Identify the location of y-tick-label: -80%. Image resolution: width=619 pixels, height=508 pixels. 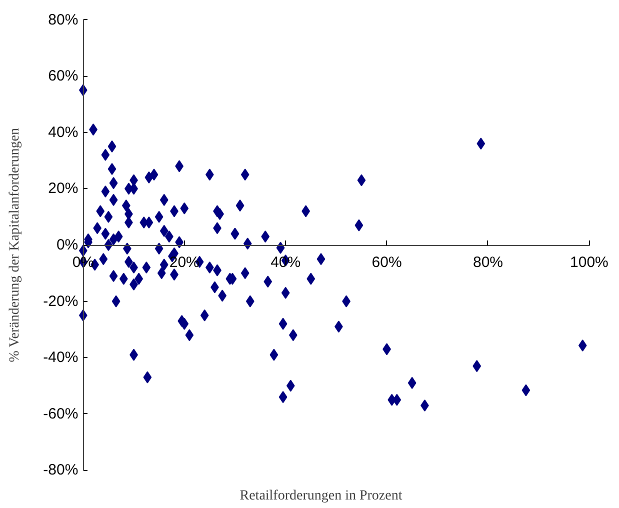
(60, 470).